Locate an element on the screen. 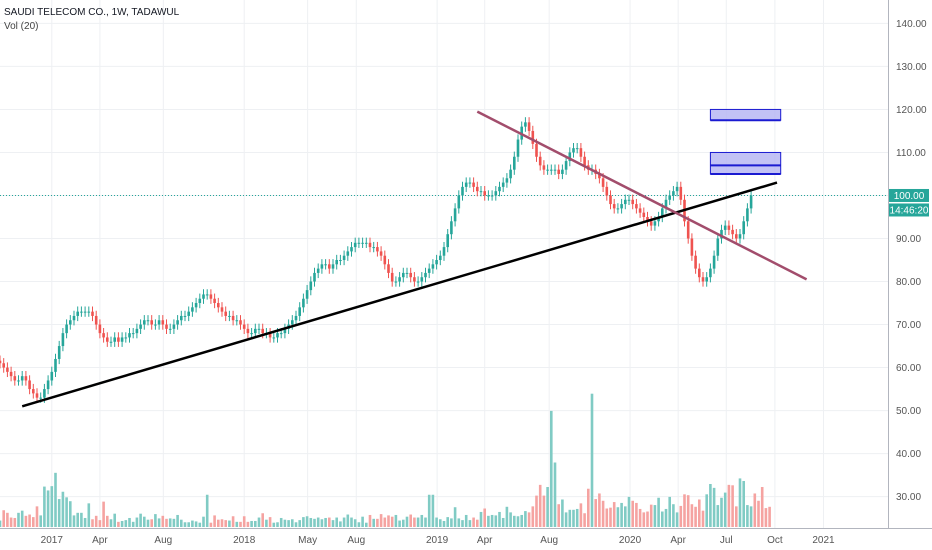 The image size is (932, 550). target-box is located at coordinates (745, 163).